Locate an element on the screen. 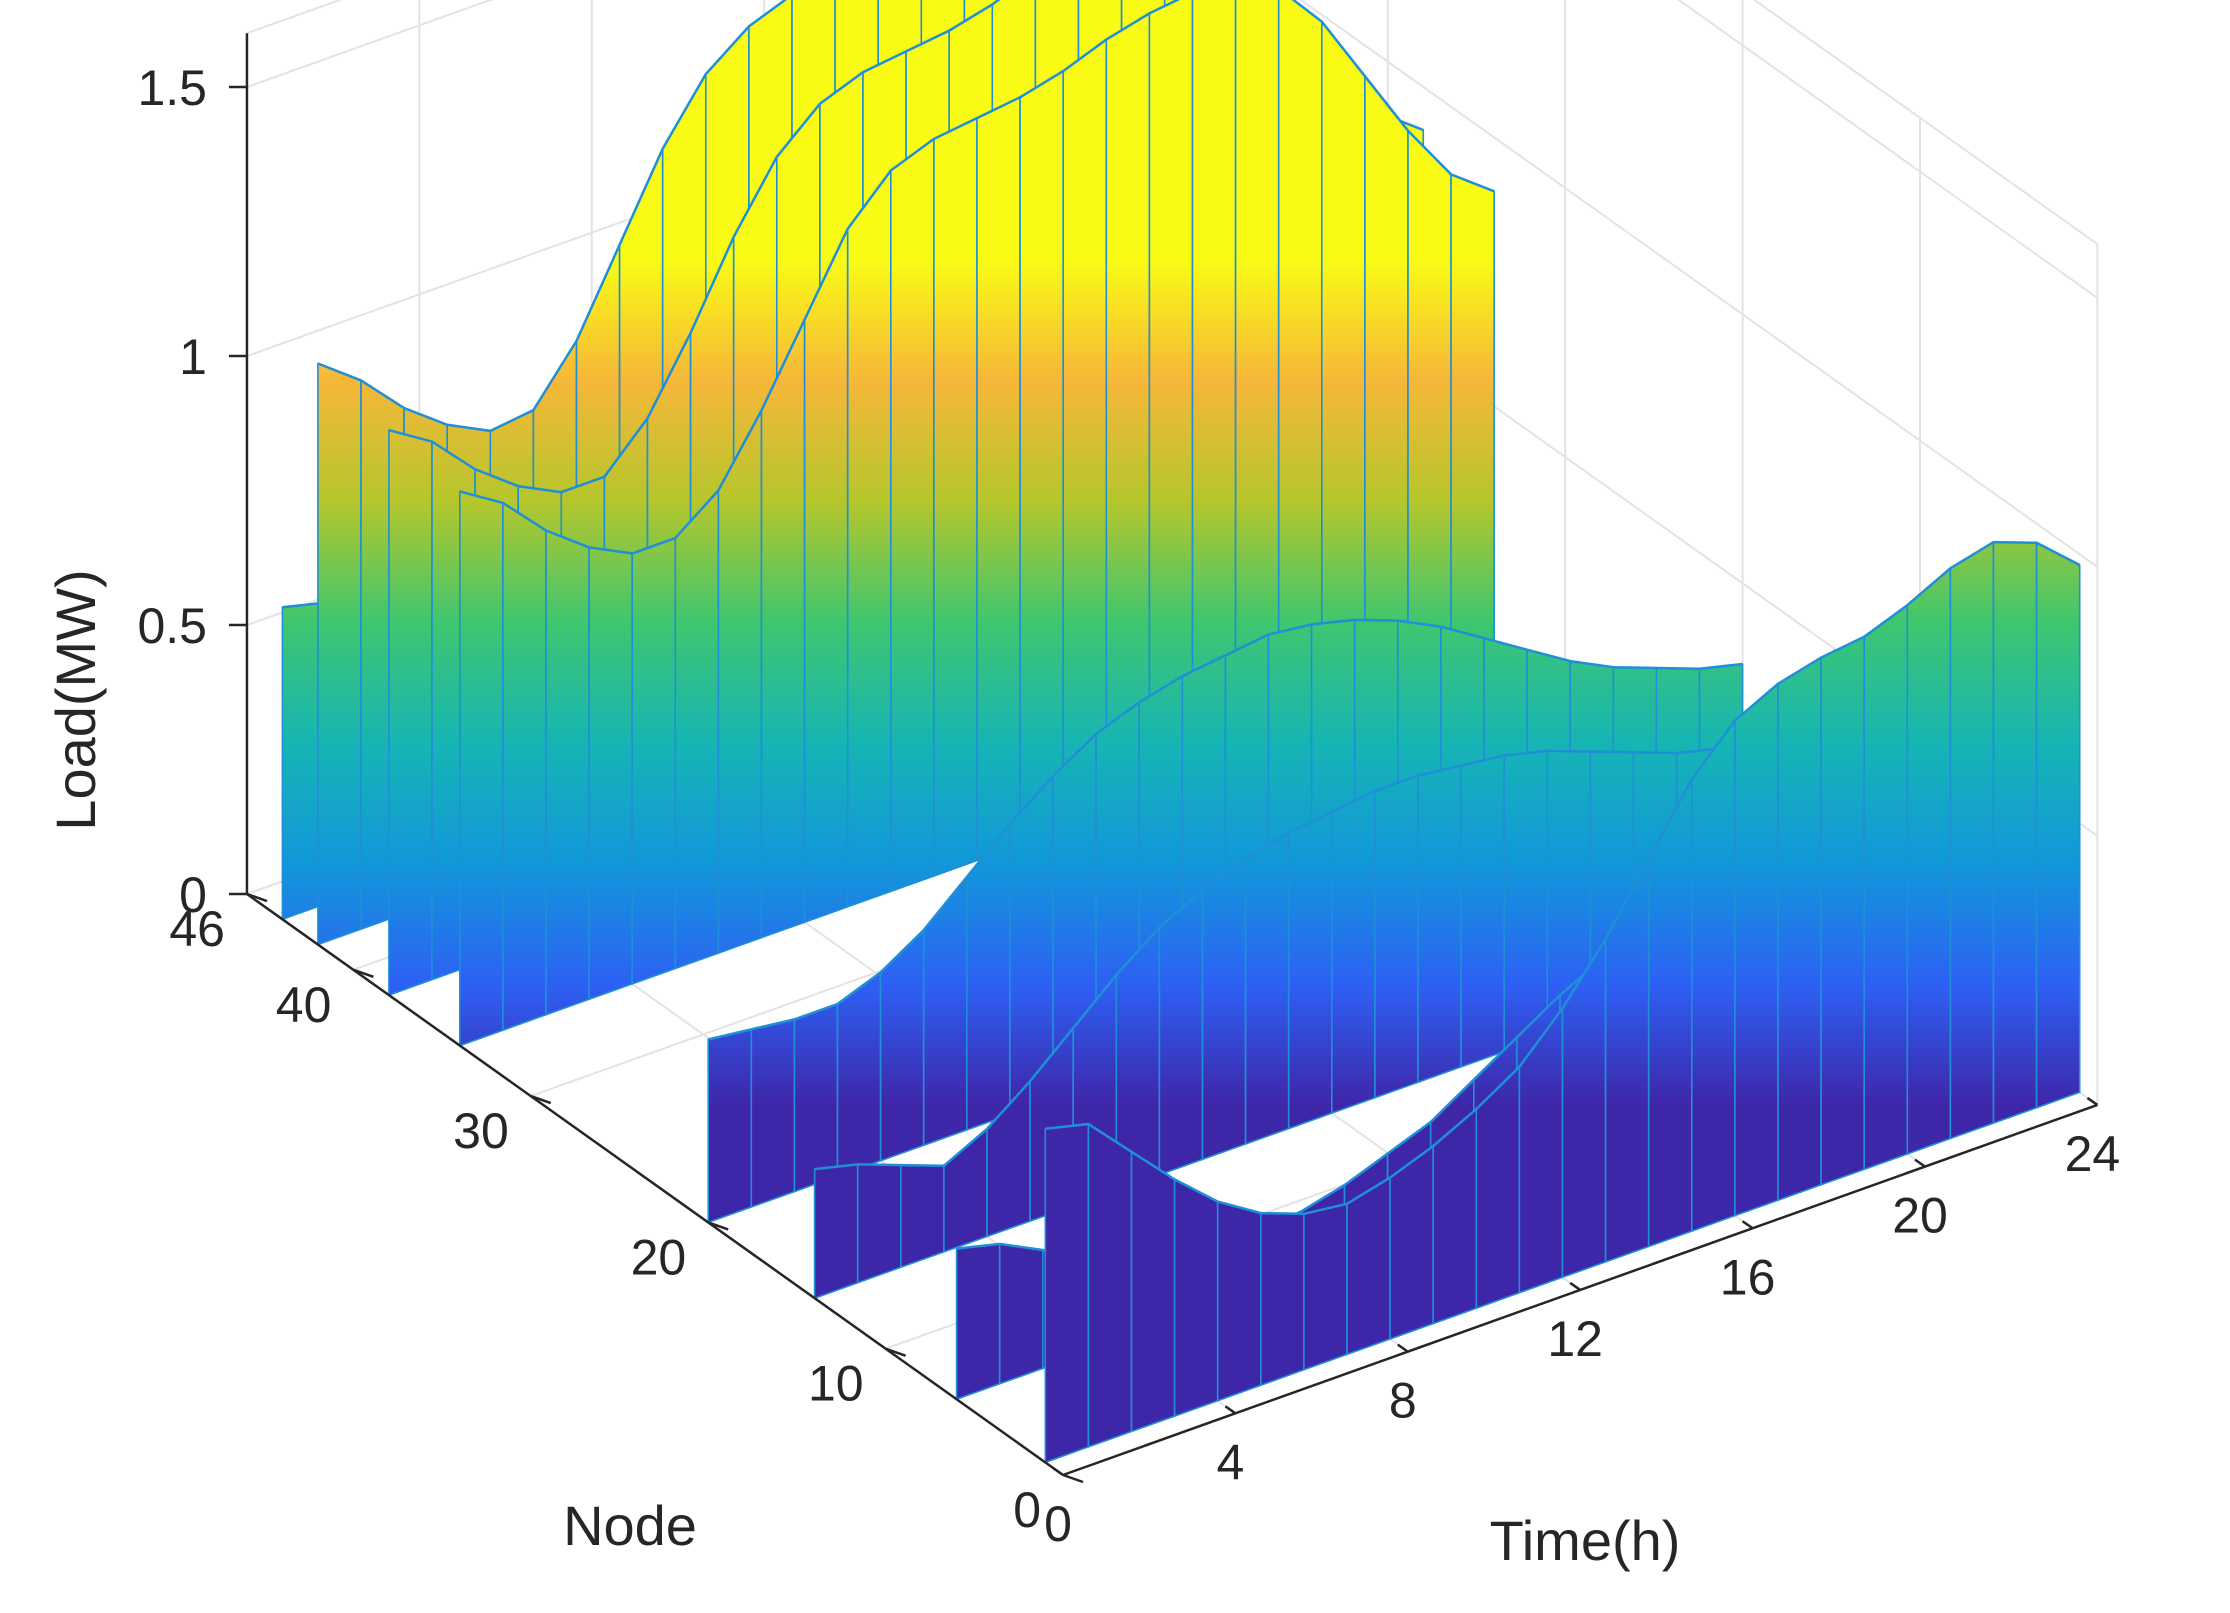 The image size is (2230, 1613). y-tick-label: 0 is located at coordinates (1027, 1510).